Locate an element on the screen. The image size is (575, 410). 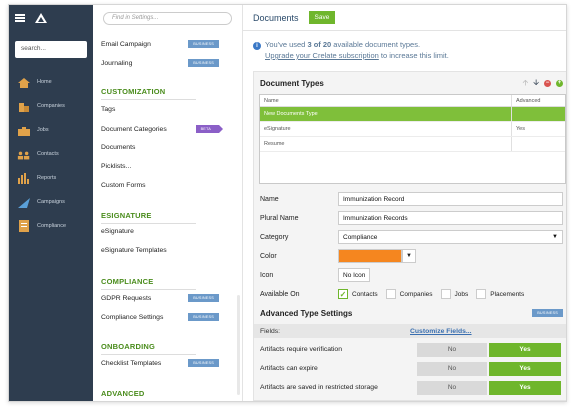
available-companies: Companies is located at coordinates (409, 294).